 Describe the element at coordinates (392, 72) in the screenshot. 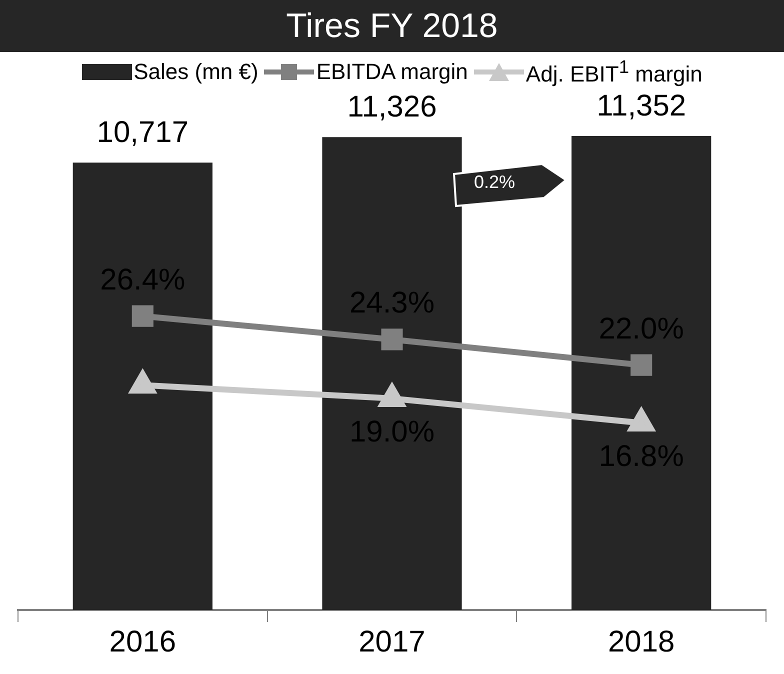

I see `legend-label: EBITDA margin` at that location.